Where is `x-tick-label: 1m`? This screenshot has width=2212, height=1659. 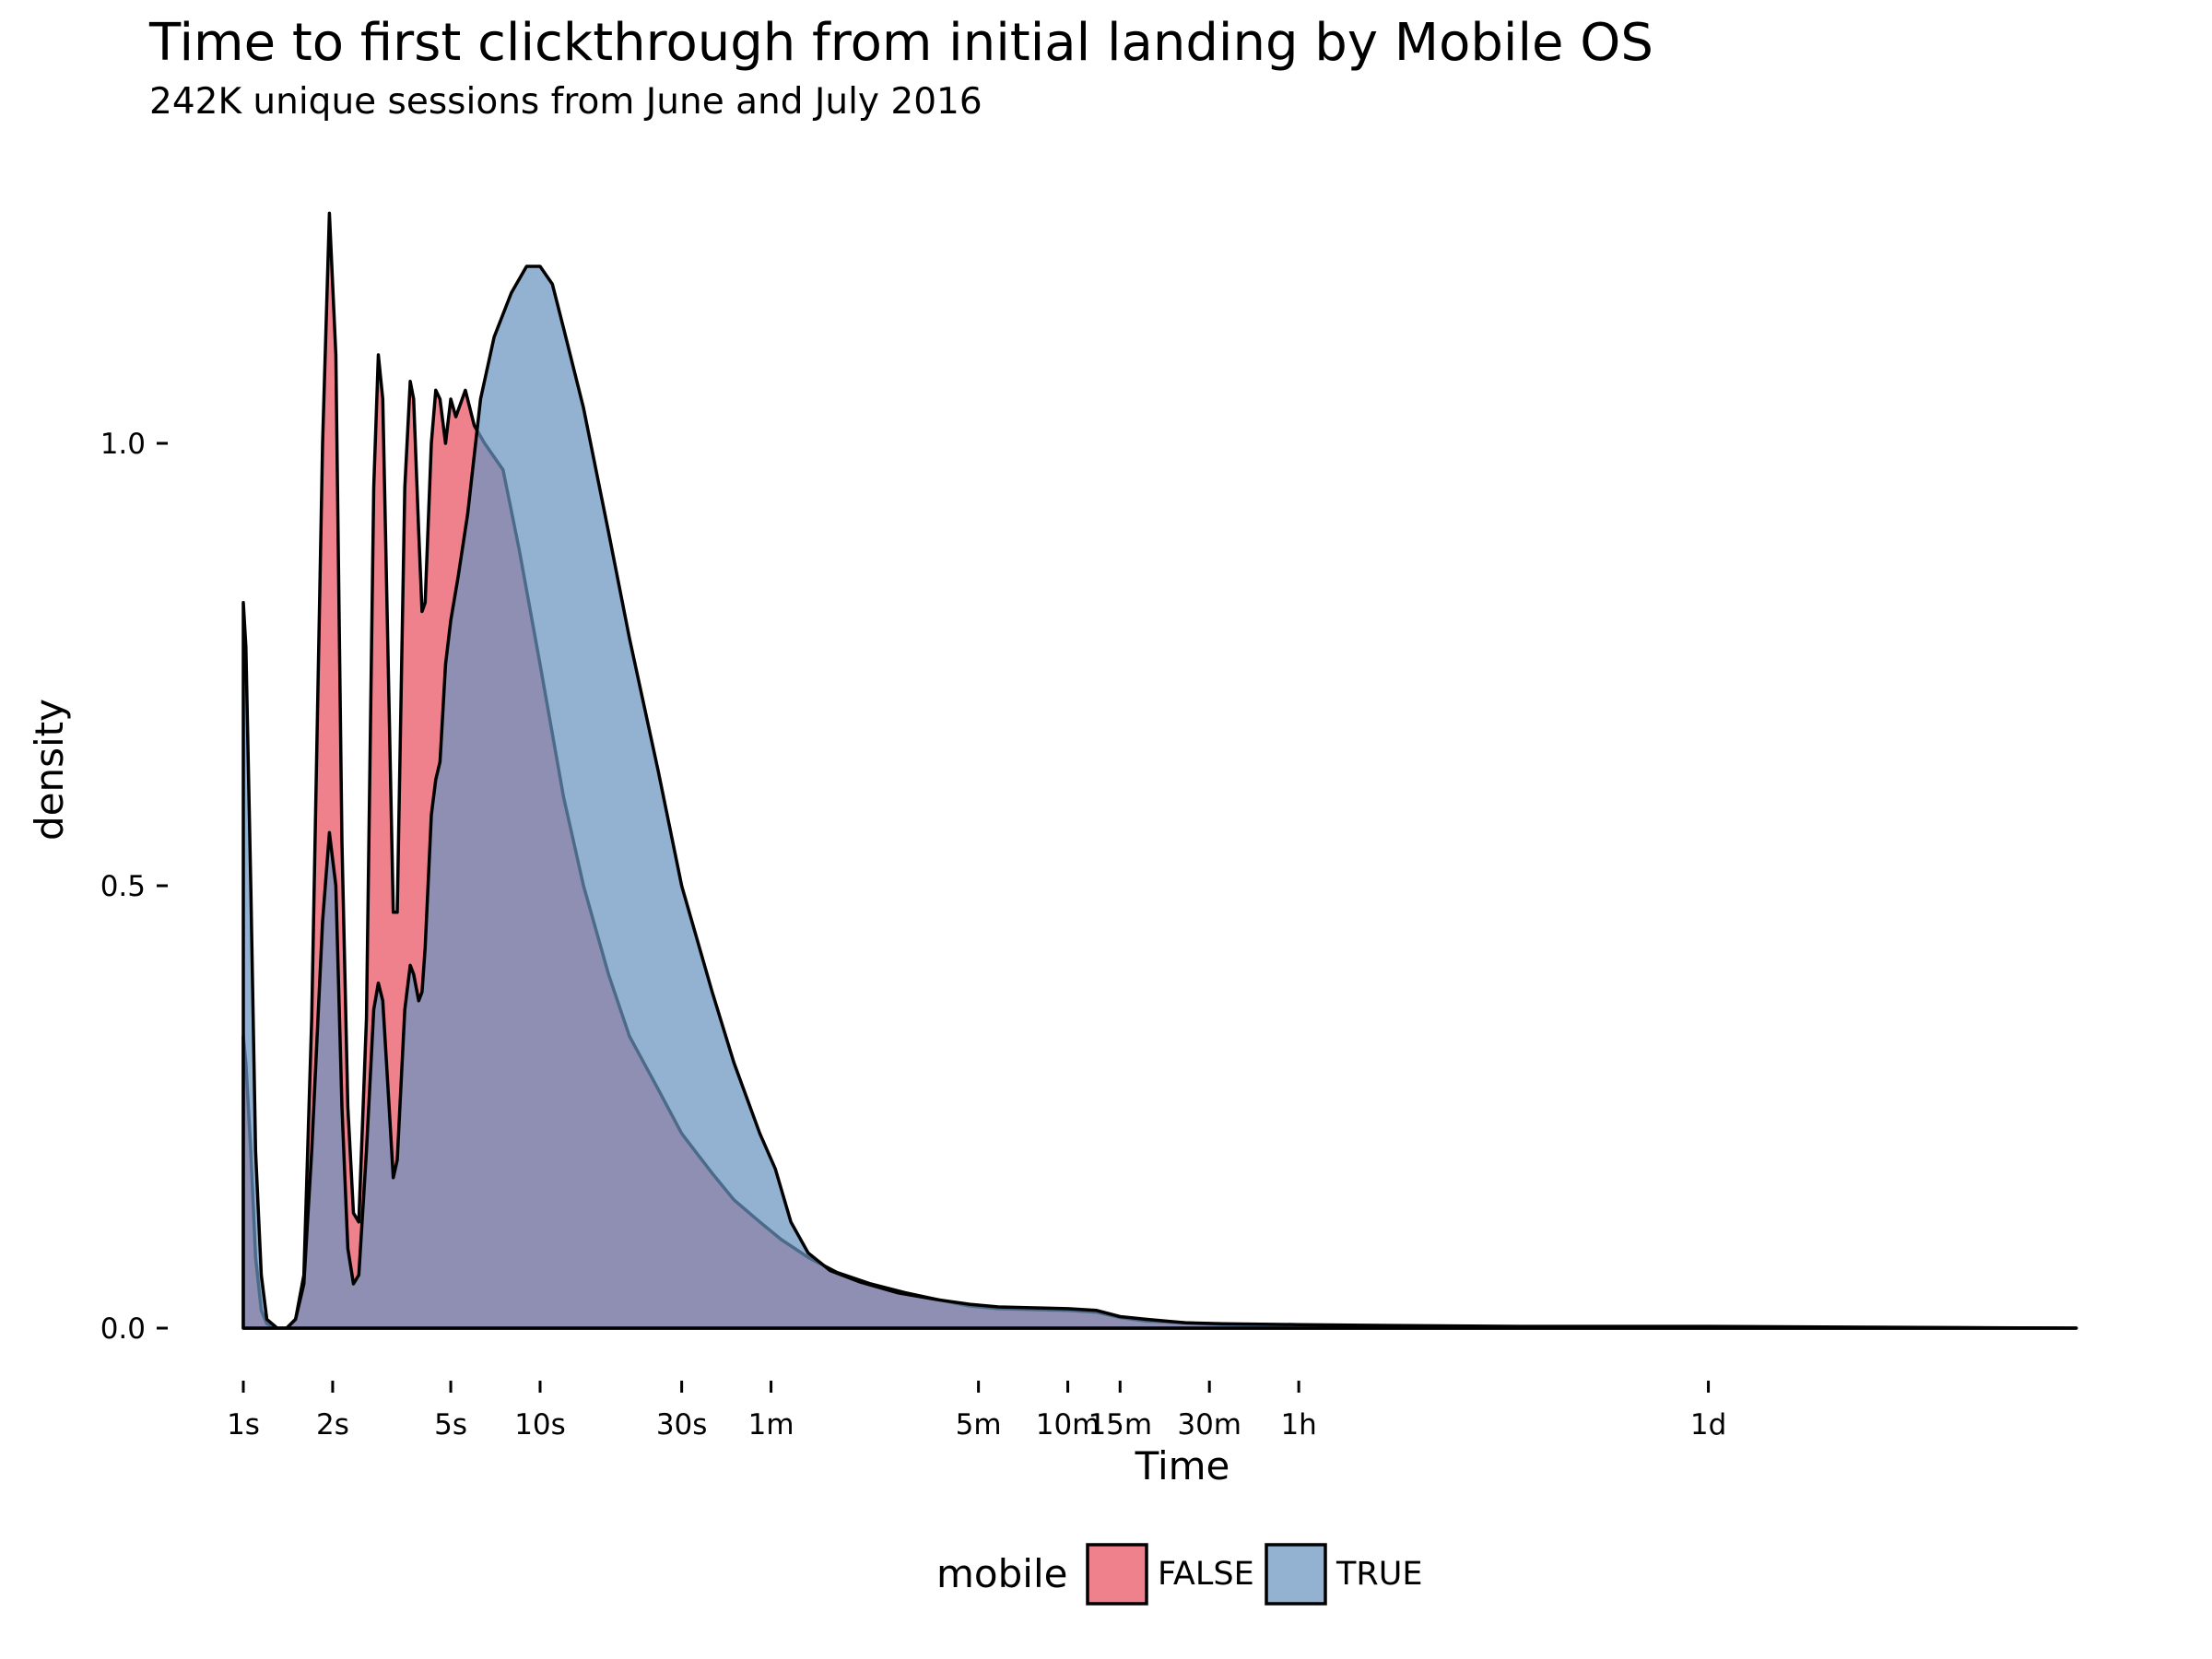
x-tick-label: 1m is located at coordinates (771, 1424).